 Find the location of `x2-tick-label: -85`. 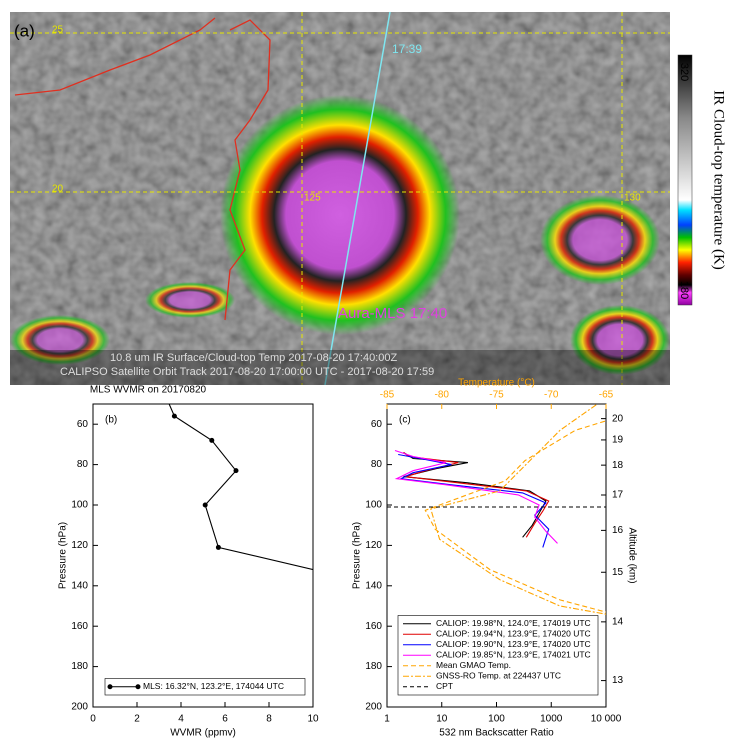

x2-tick-label: -85 is located at coordinates (387, 395).